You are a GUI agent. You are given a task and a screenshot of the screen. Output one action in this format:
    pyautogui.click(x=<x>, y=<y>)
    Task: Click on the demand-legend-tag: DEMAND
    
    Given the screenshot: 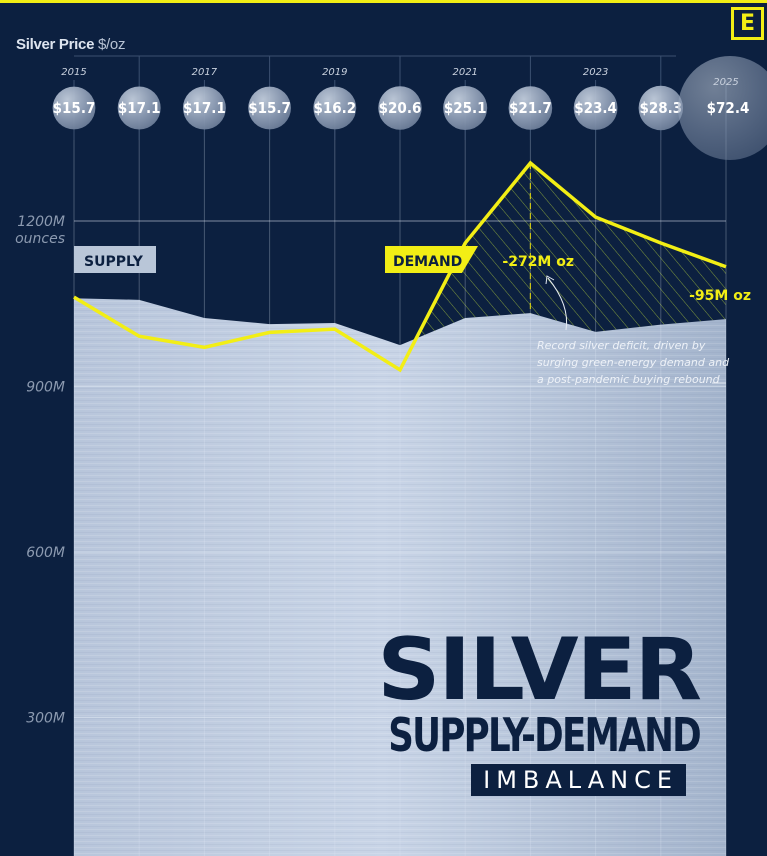 What is the action you would take?
    pyautogui.click(x=431, y=259)
    